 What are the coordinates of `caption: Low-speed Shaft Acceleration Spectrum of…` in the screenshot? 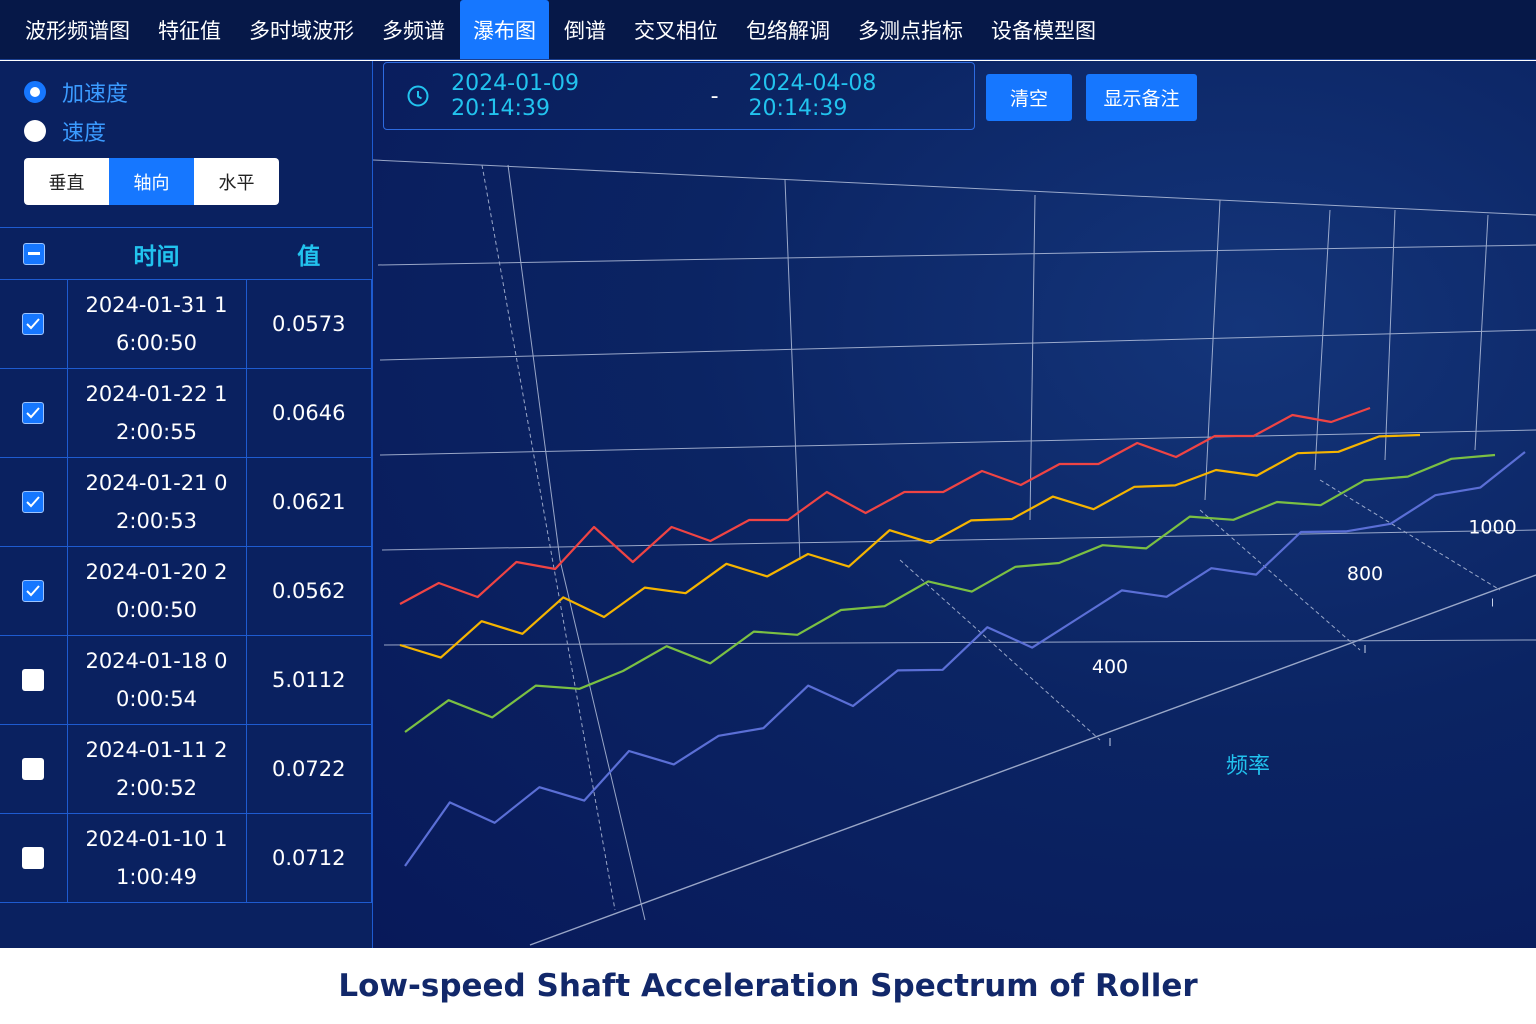 It's located at (768, 986).